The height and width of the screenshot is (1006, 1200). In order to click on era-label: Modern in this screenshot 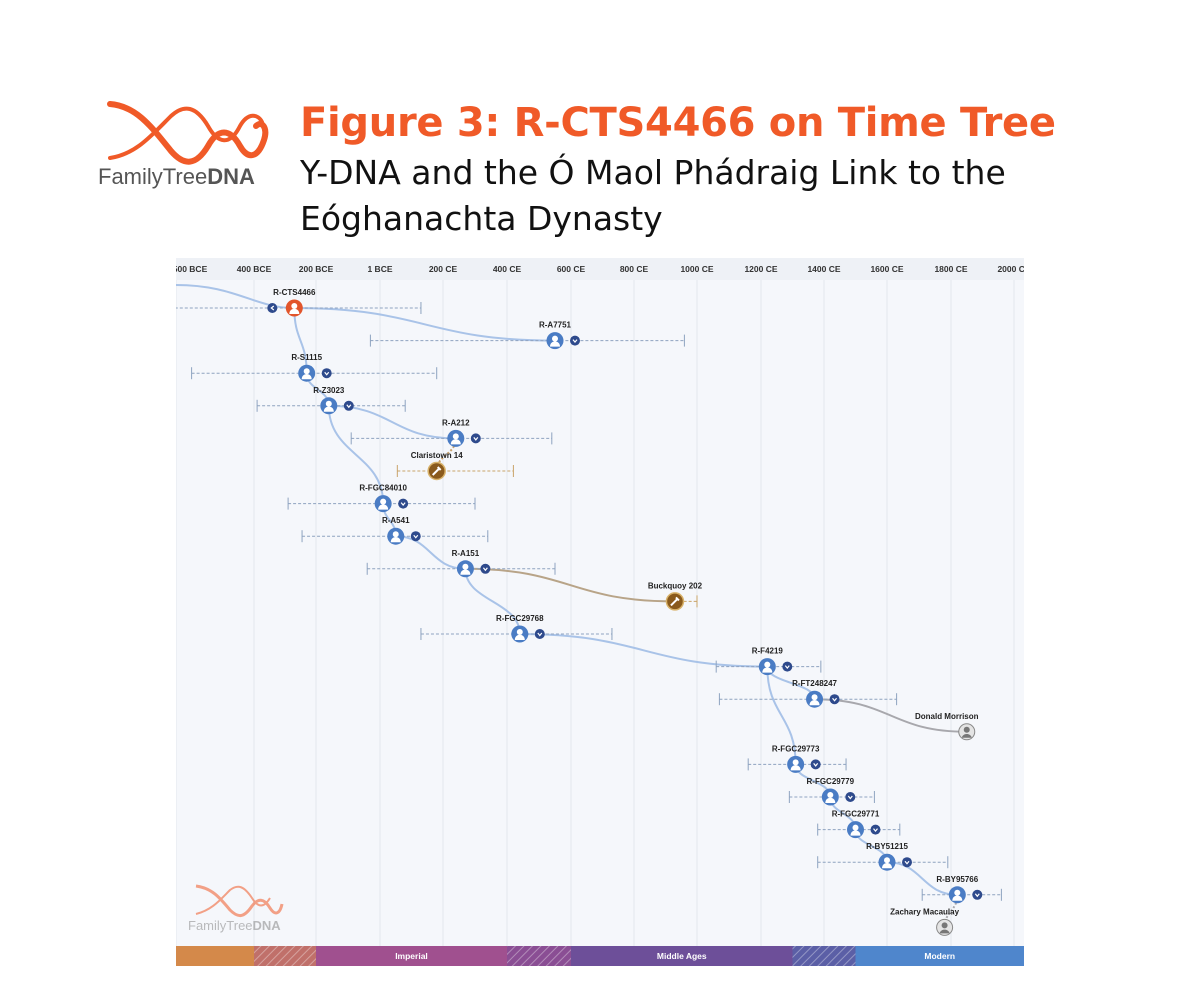, I will do `click(939, 956)`.